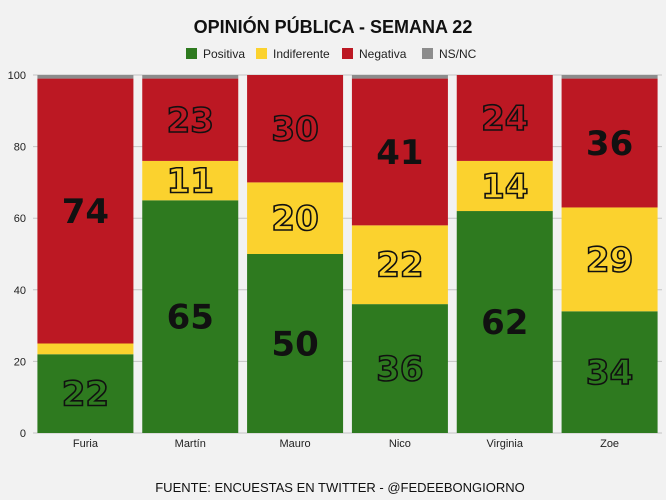 Image resolution: width=666 pixels, height=500 pixels. Describe the element at coordinates (458, 54) in the screenshot. I see `legend-label: NS/NC` at that location.